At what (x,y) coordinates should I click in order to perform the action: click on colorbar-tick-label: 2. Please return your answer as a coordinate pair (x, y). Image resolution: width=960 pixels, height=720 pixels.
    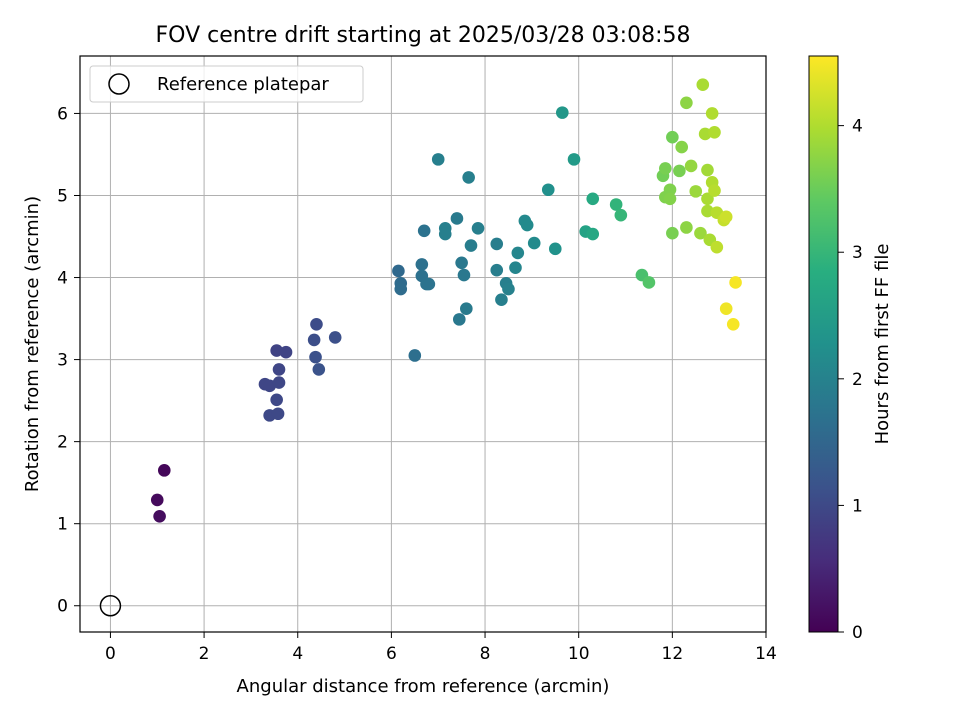
    Looking at the image, I should click on (857, 380).